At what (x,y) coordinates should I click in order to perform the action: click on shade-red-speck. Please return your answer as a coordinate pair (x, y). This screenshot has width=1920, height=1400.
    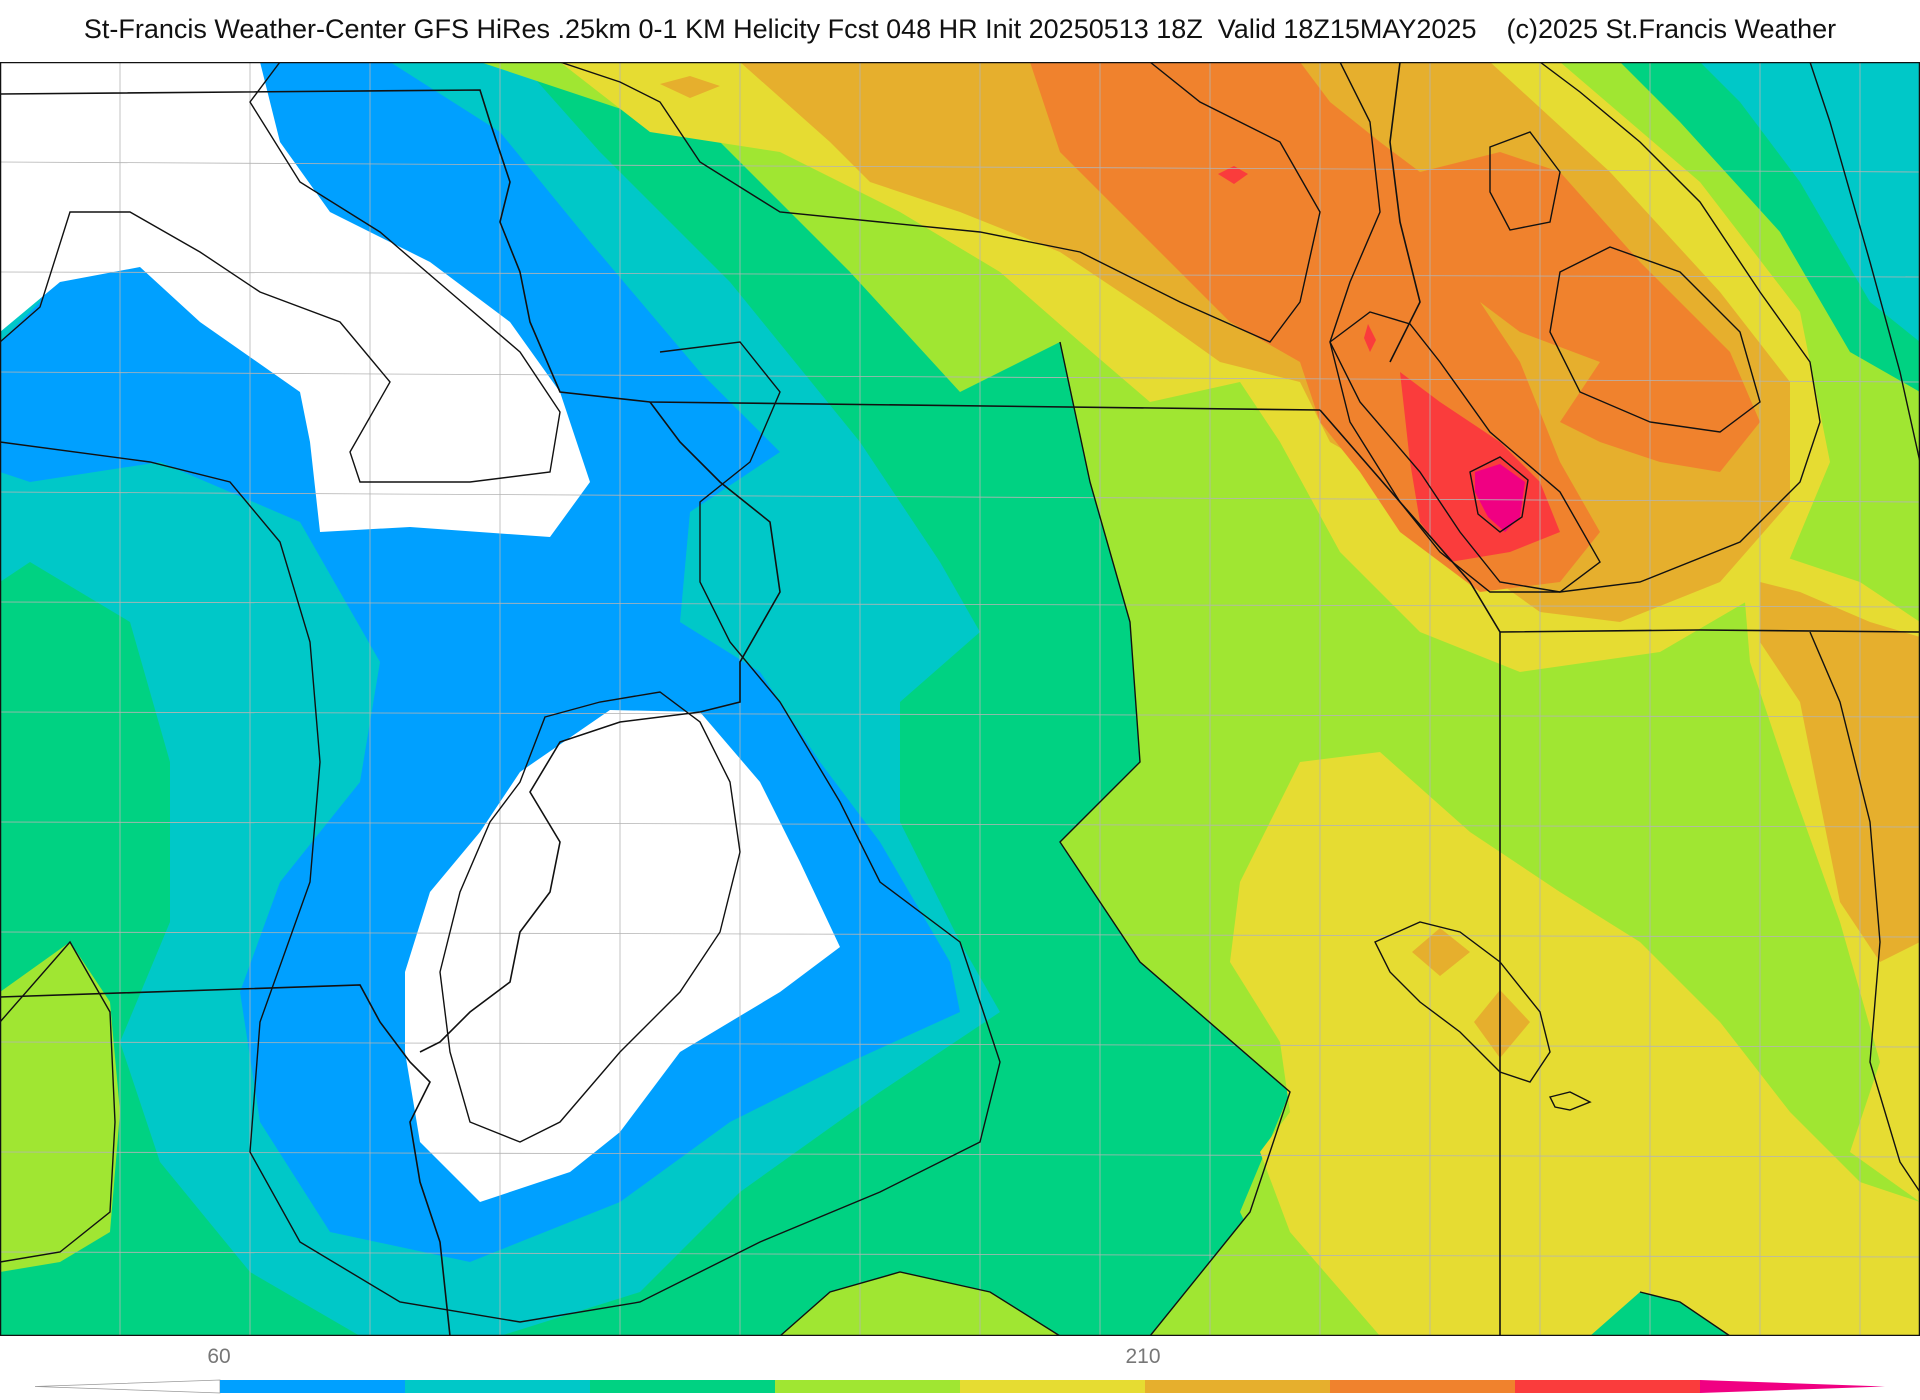
    Looking at the image, I should click on (1370, 338).